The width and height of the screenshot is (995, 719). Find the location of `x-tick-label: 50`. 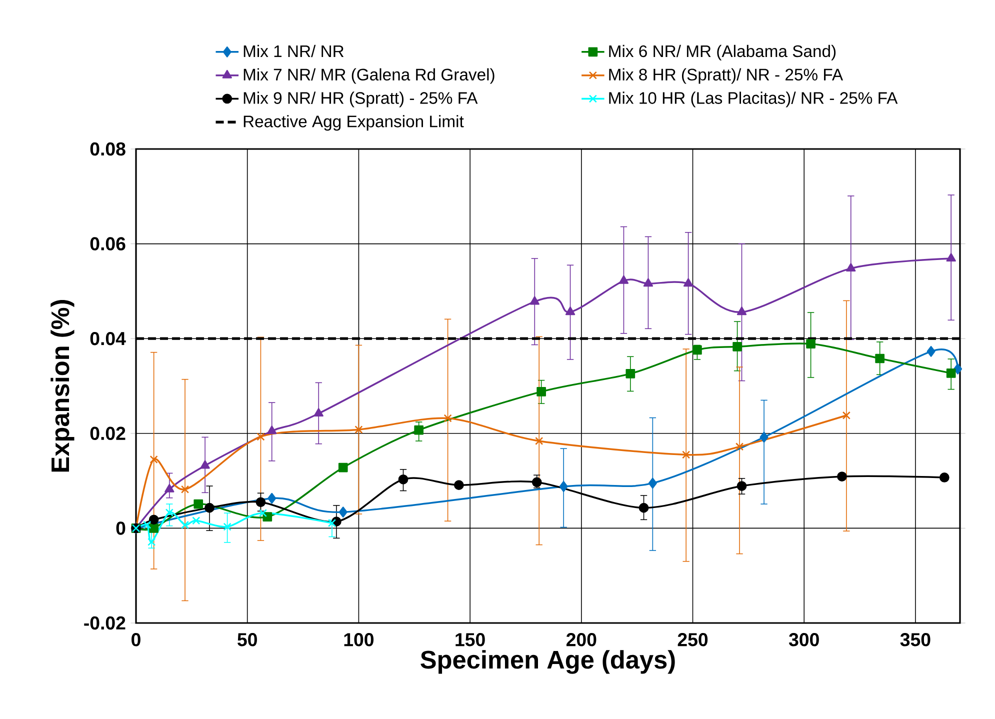

x-tick-label: 50 is located at coordinates (247, 639).